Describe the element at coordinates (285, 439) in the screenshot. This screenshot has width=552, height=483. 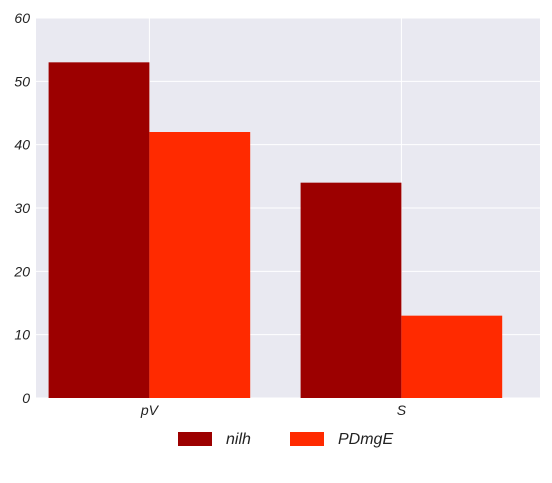
I see `legend: nilh PDmgE` at that location.